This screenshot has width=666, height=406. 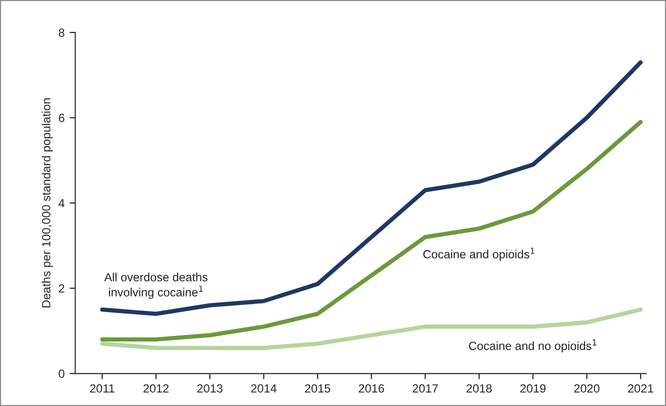 I want to click on x-tick-label: 2020, so click(x=587, y=388).